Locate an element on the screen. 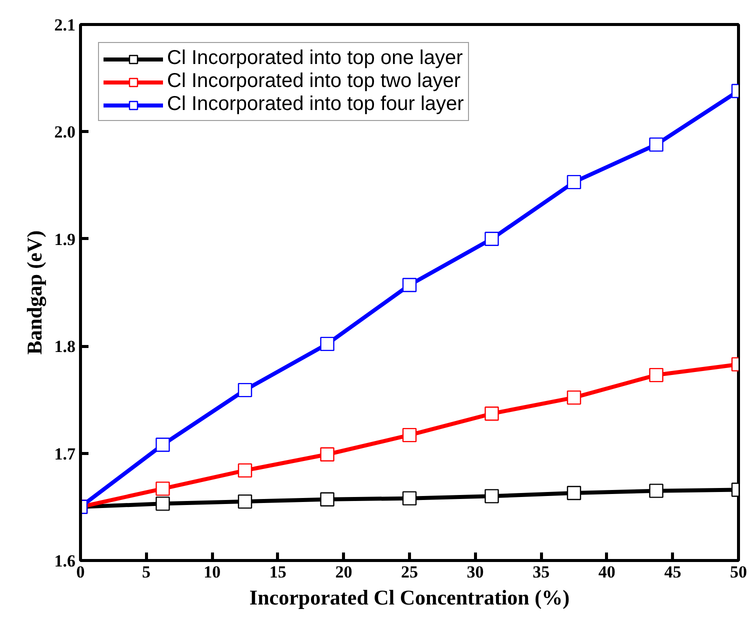  x-tick-label: 35 is located at coordinates (541, 572).